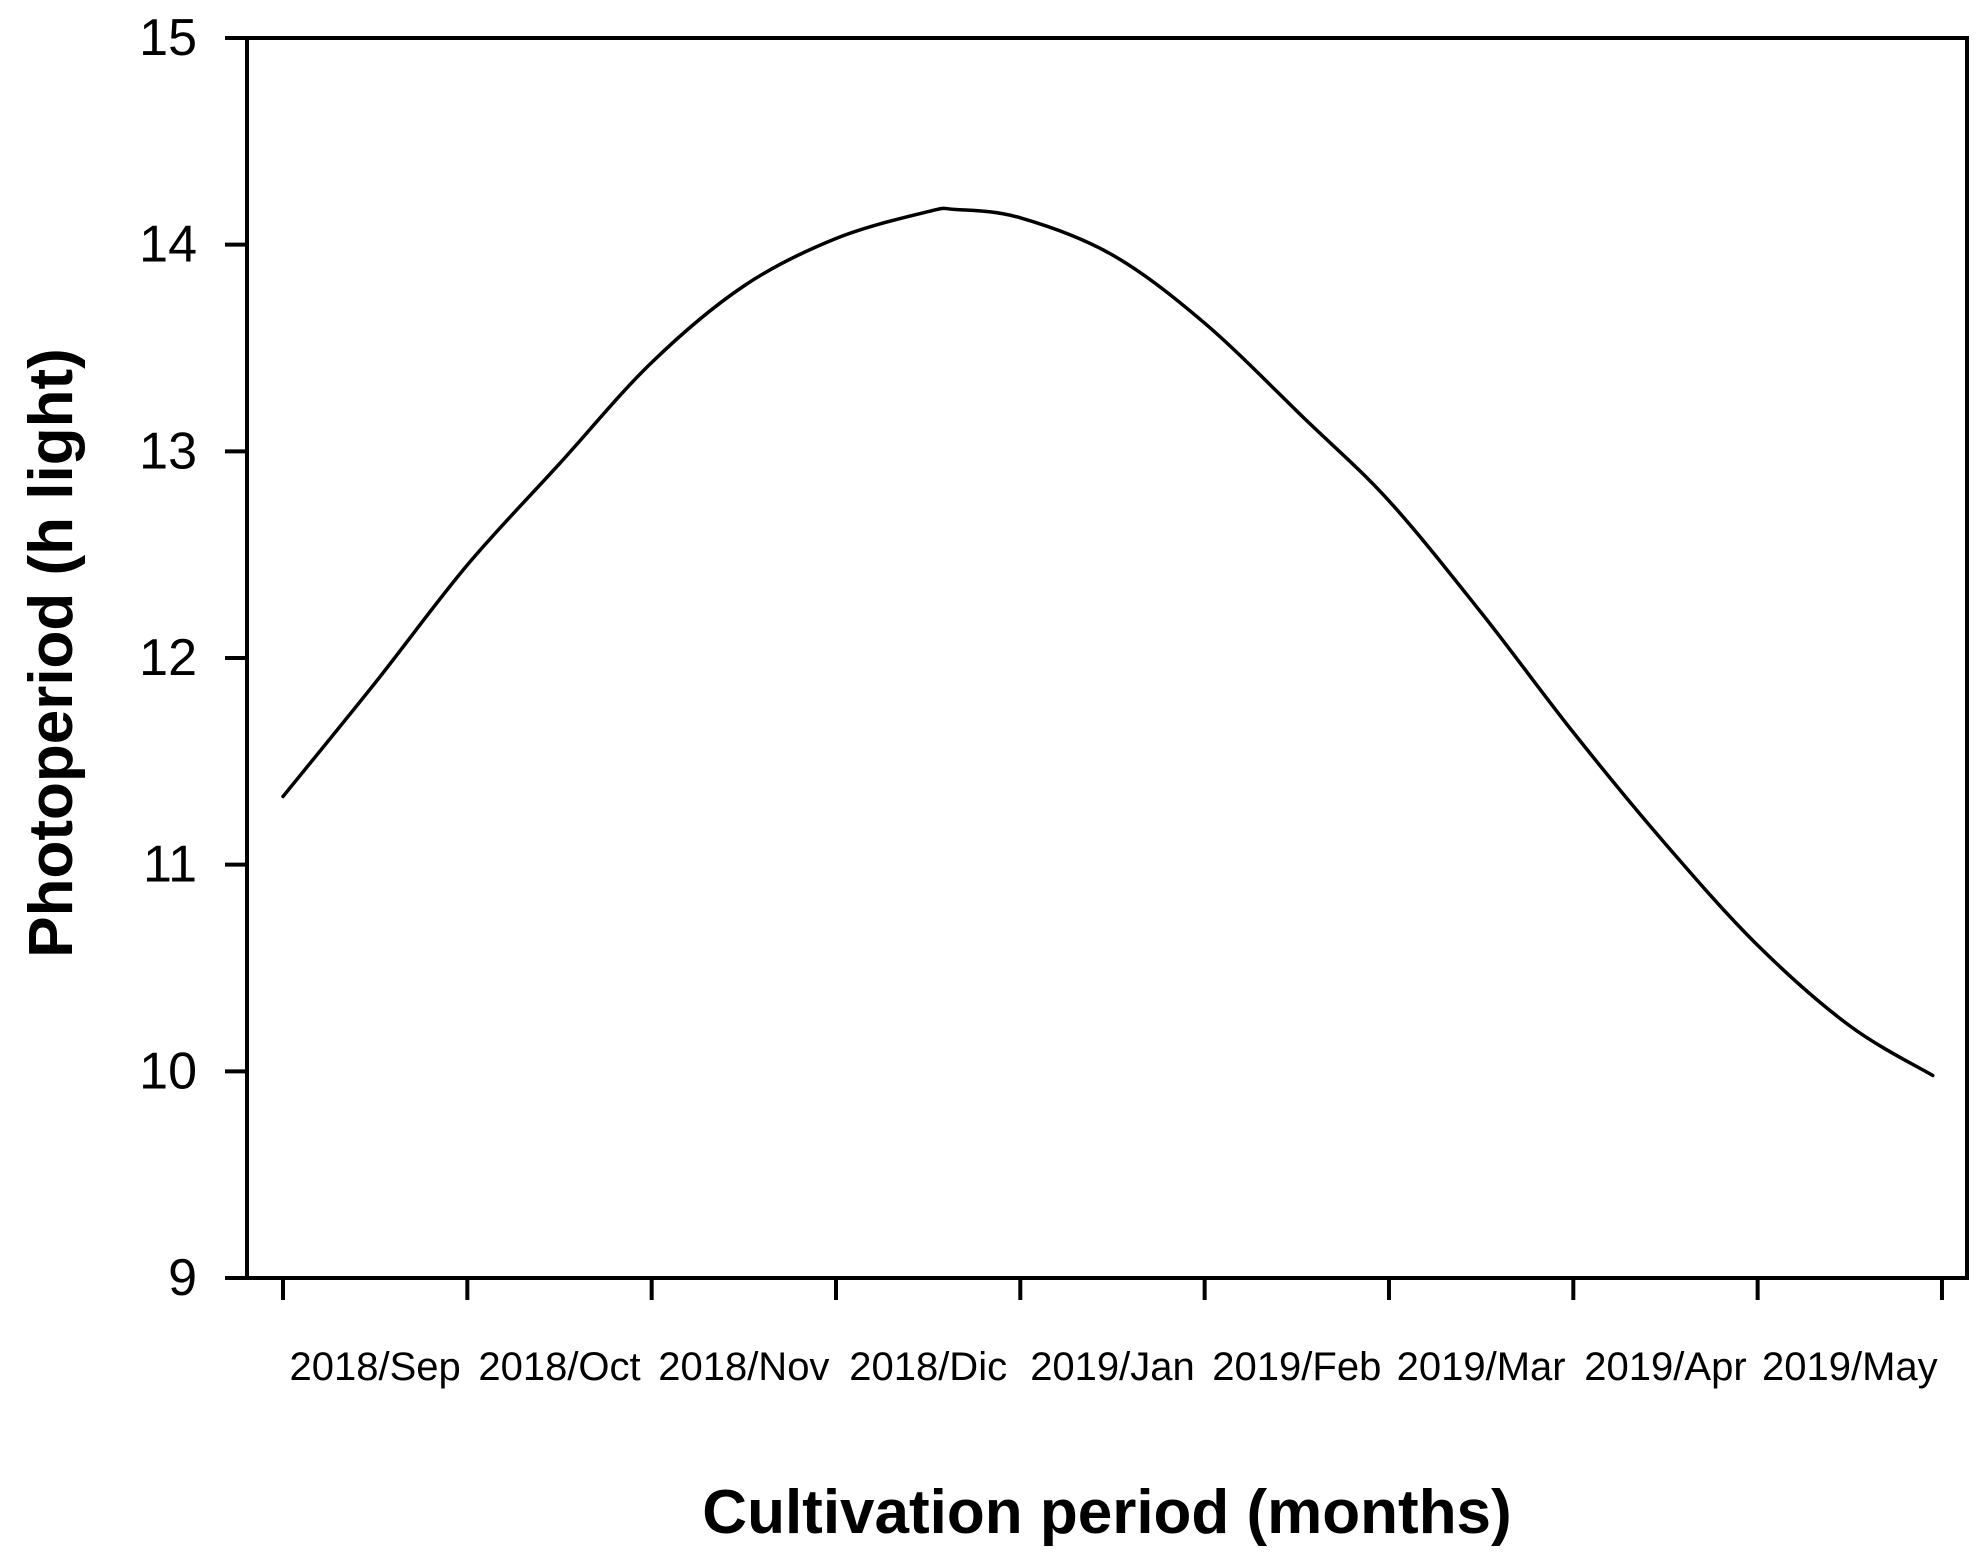 This screenshot has width=1983, height=1564. What do you see at coordinates (168, 38) in the screenshot?
I see `y-tick-label: 15` at bounding box center [168, 38].